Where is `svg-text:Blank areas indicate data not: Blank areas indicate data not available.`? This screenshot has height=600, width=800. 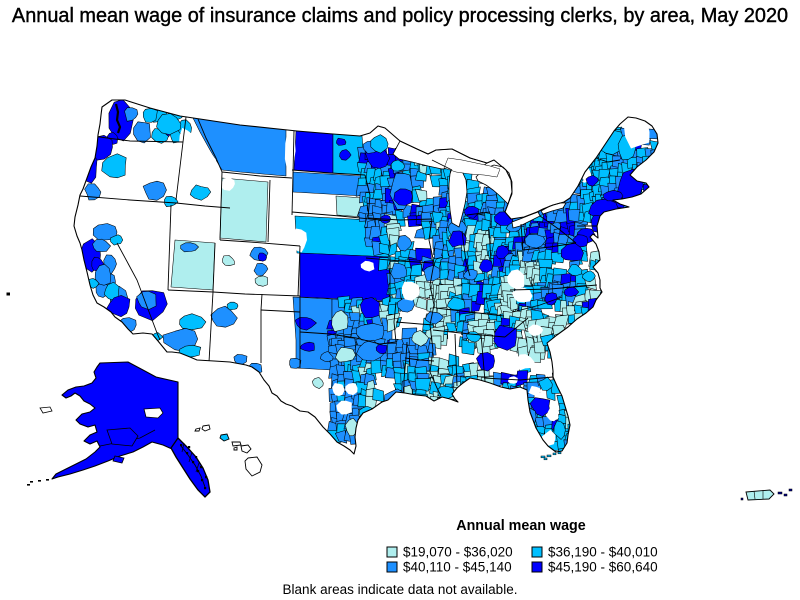 svg-text:Blank areas indicate data not: Blank areas indicate data not available. is located at coordinates (400, 589).